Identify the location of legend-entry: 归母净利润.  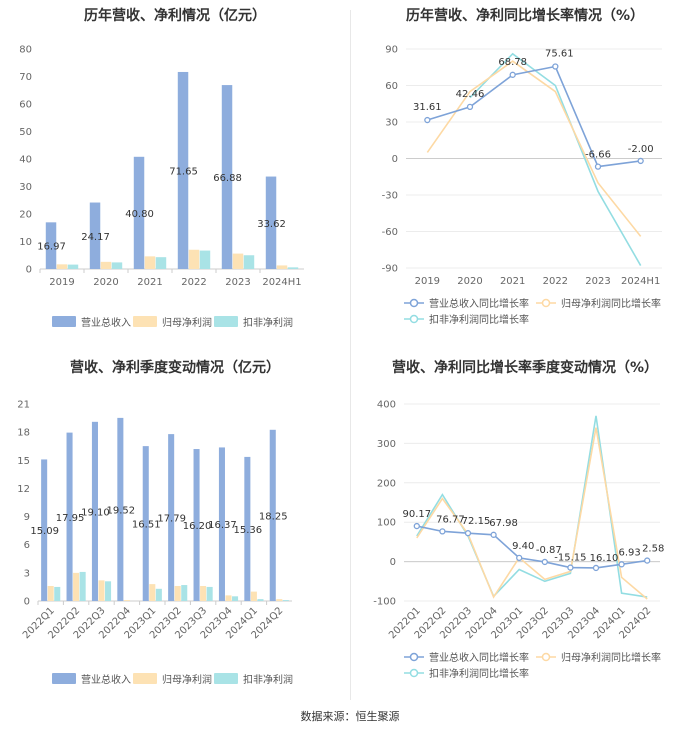
(187, 322).